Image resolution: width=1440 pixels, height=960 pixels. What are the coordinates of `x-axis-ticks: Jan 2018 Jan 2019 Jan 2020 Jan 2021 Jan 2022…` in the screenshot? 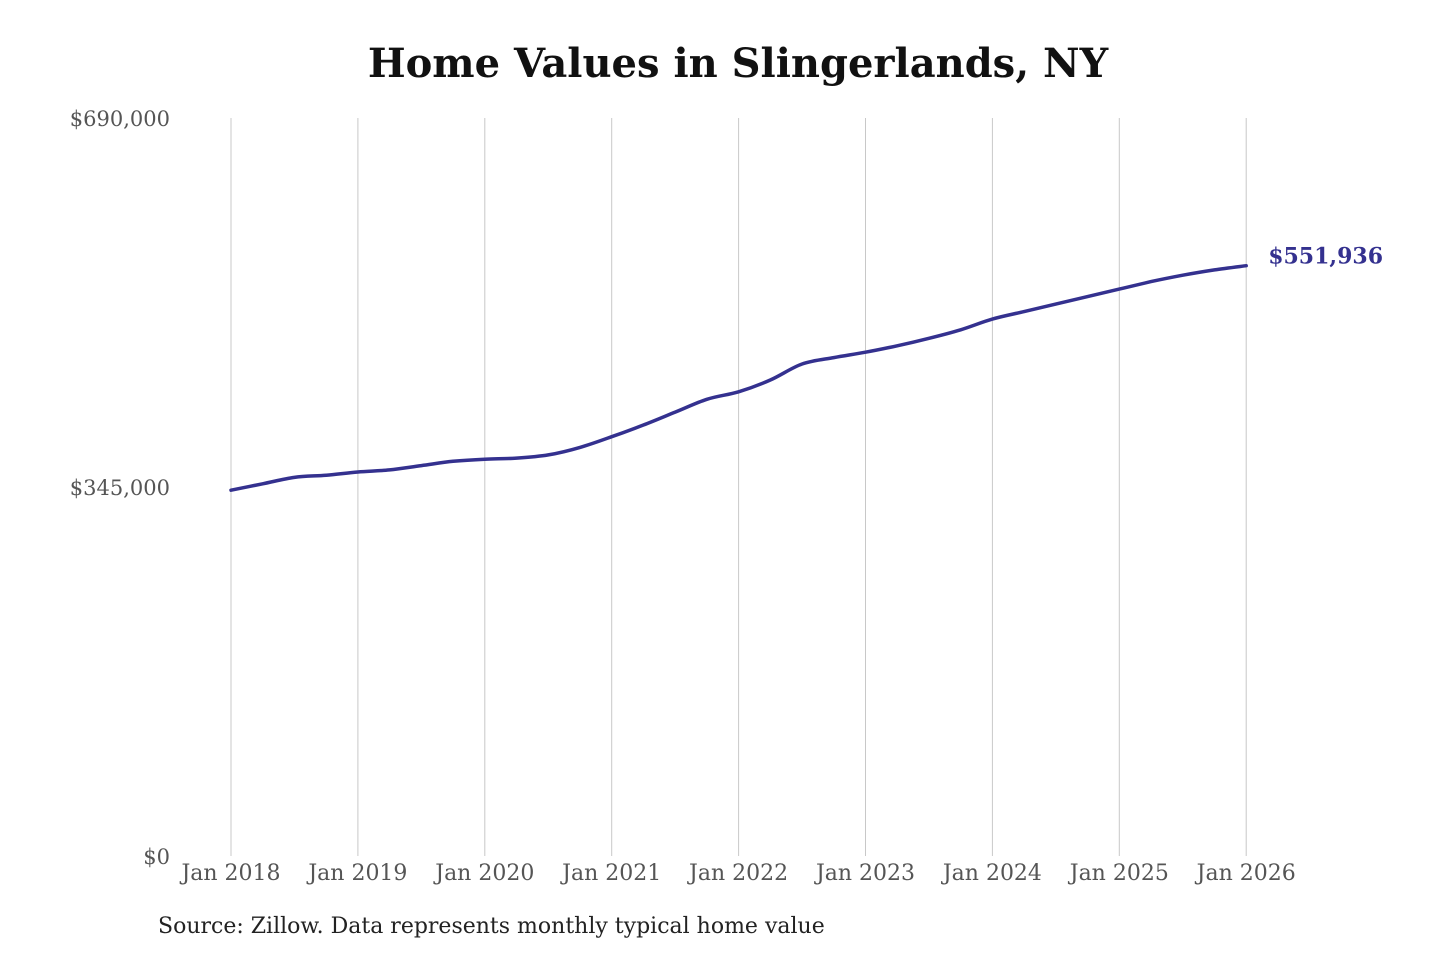 It's located at (737, 873).